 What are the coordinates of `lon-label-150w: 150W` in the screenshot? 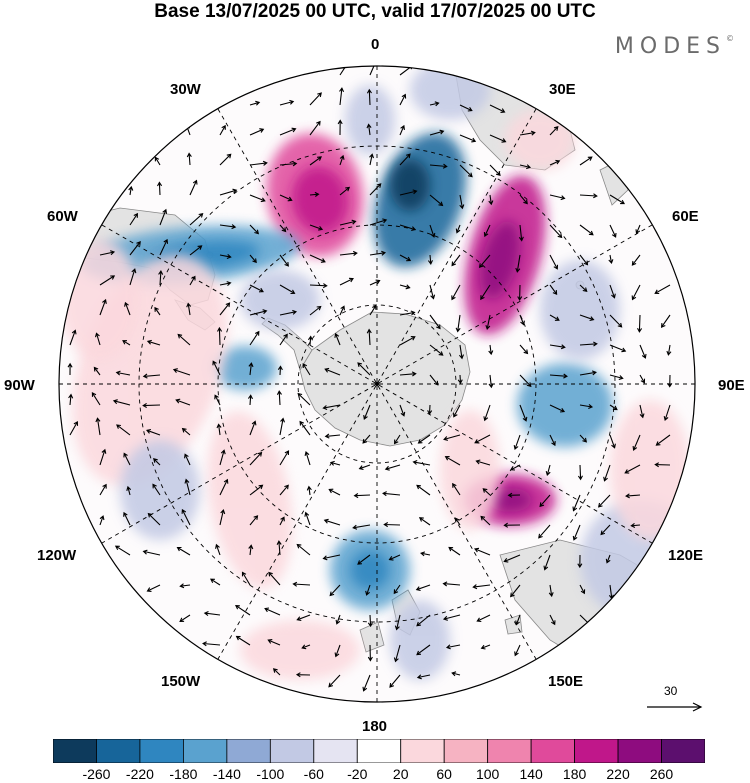 It's located at (181, 681).